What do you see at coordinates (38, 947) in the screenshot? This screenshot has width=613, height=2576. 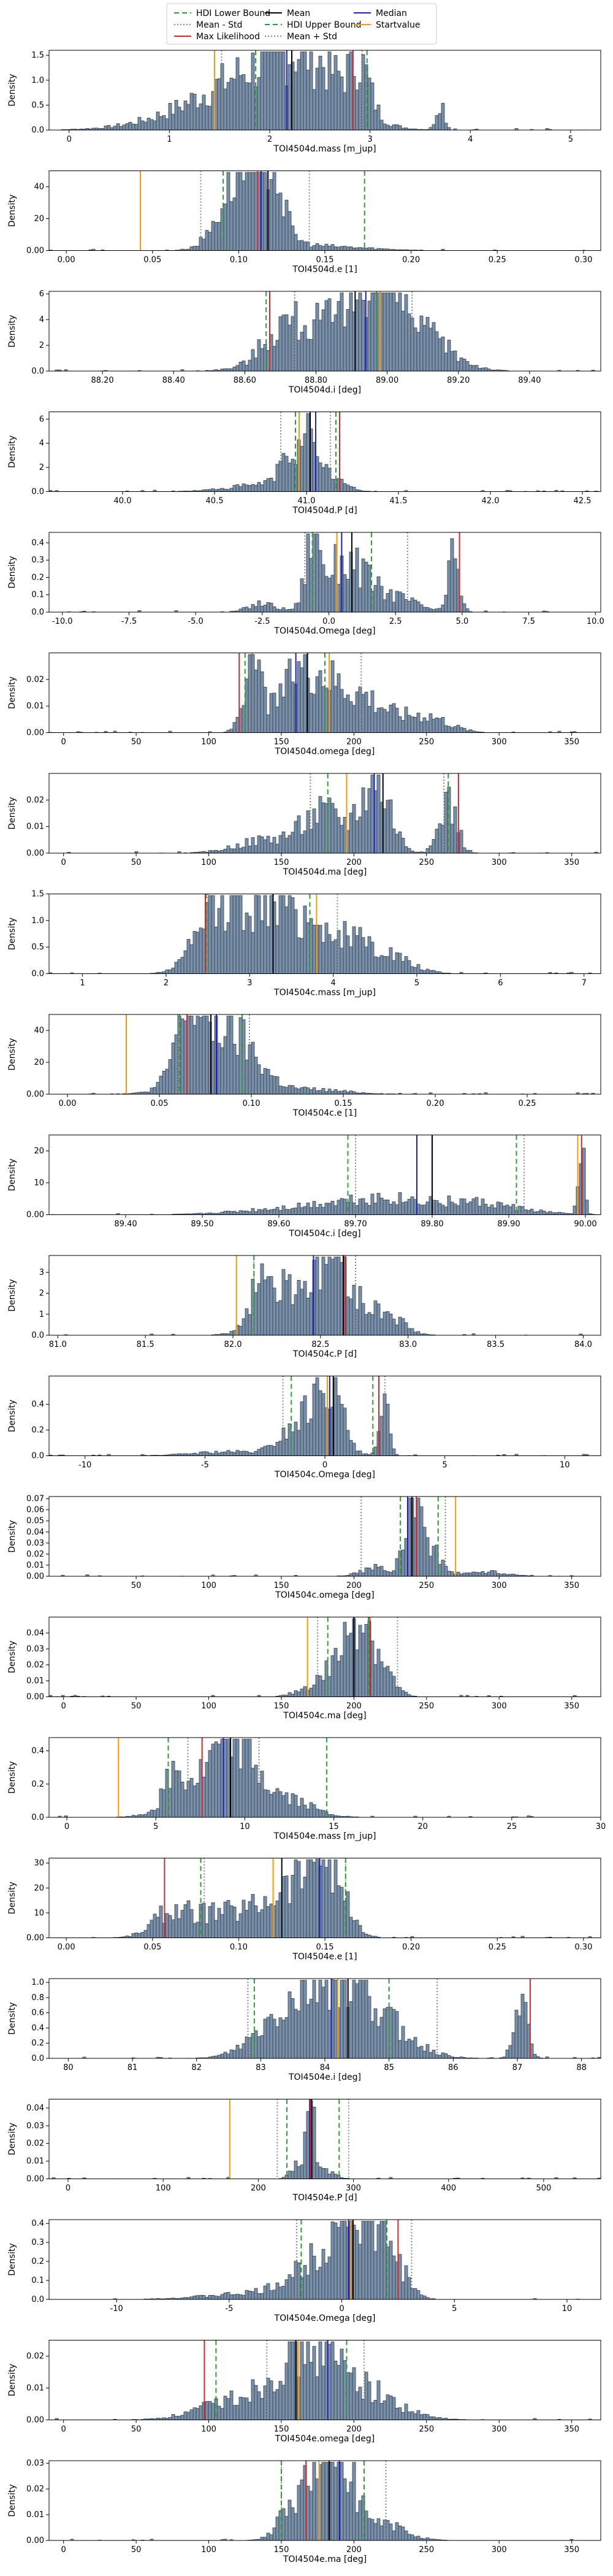 I see `y-tick-label: 0.5` at bounding box center [38, 947].